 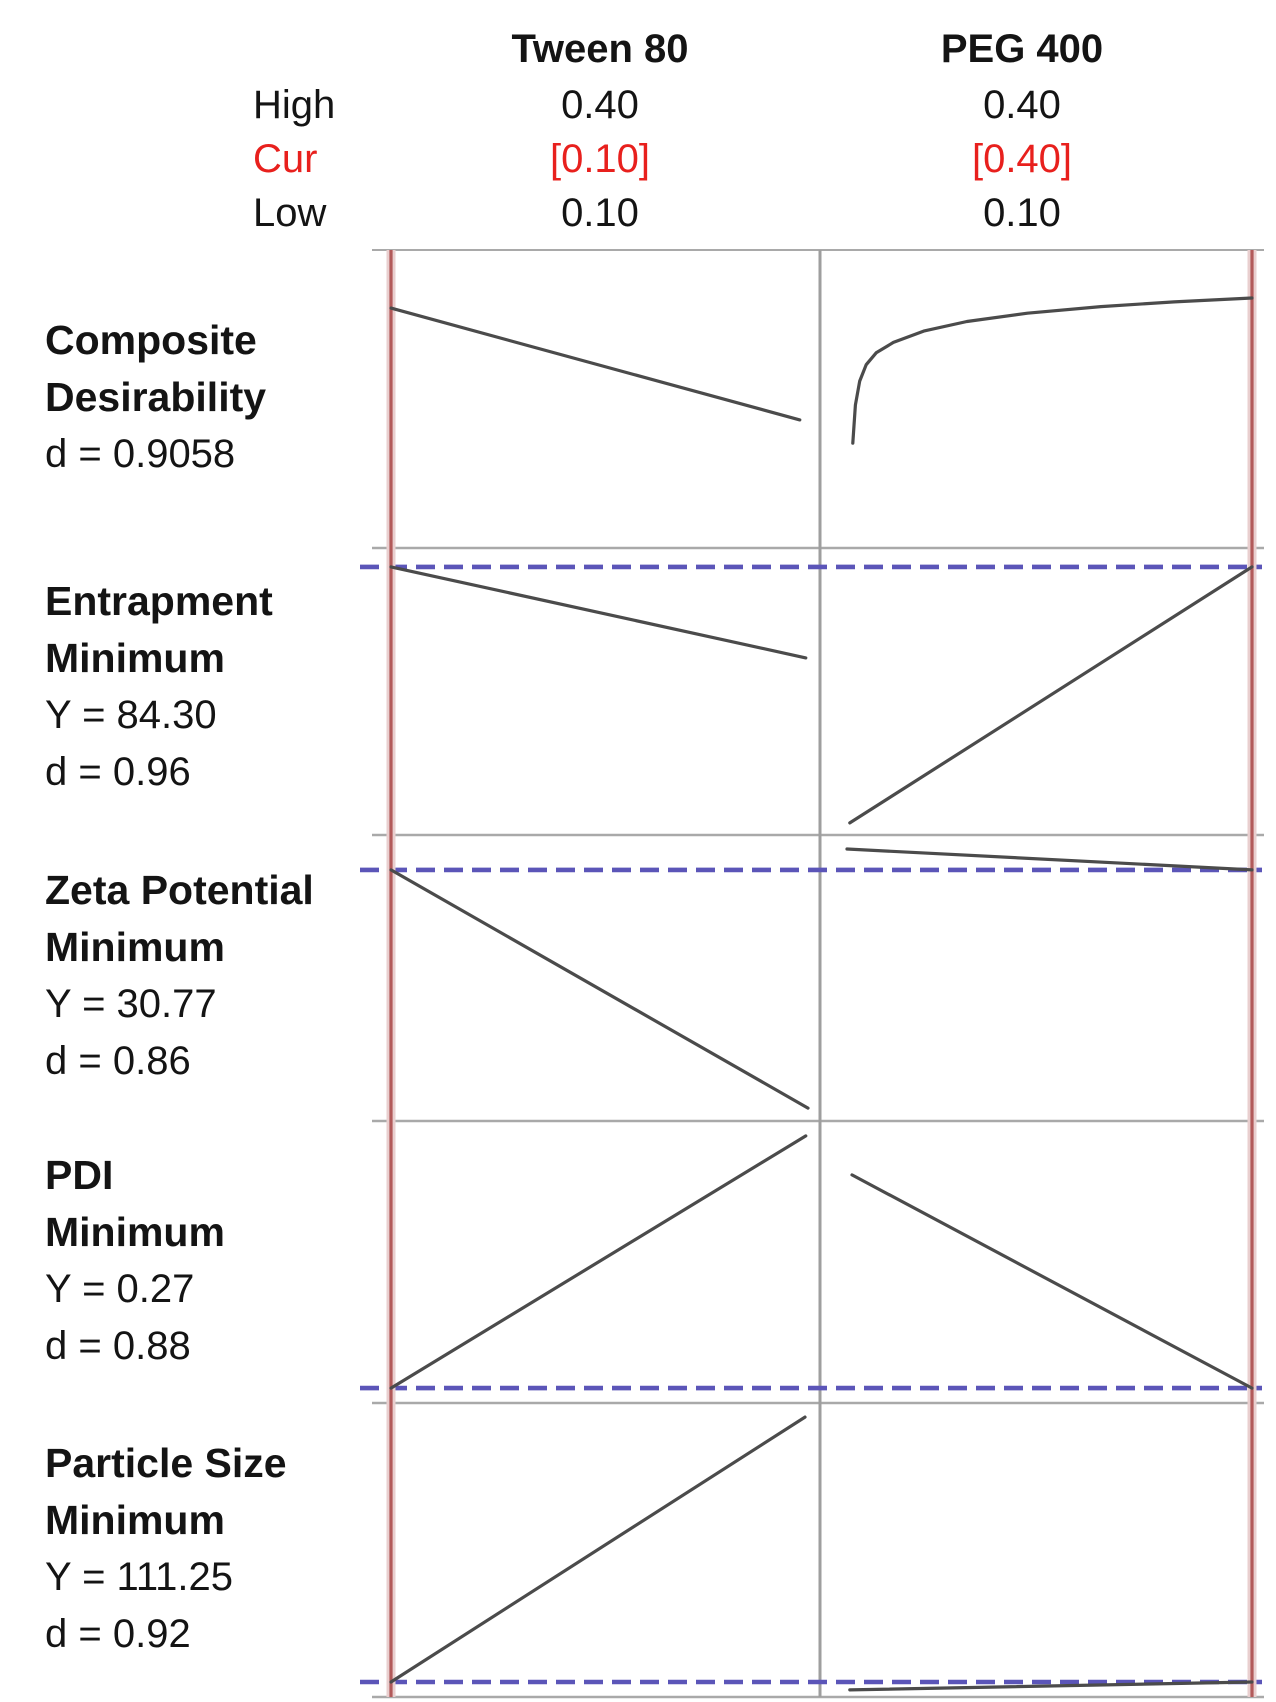 I want to click on row-label-low: Low, so click(x=290, y=213).